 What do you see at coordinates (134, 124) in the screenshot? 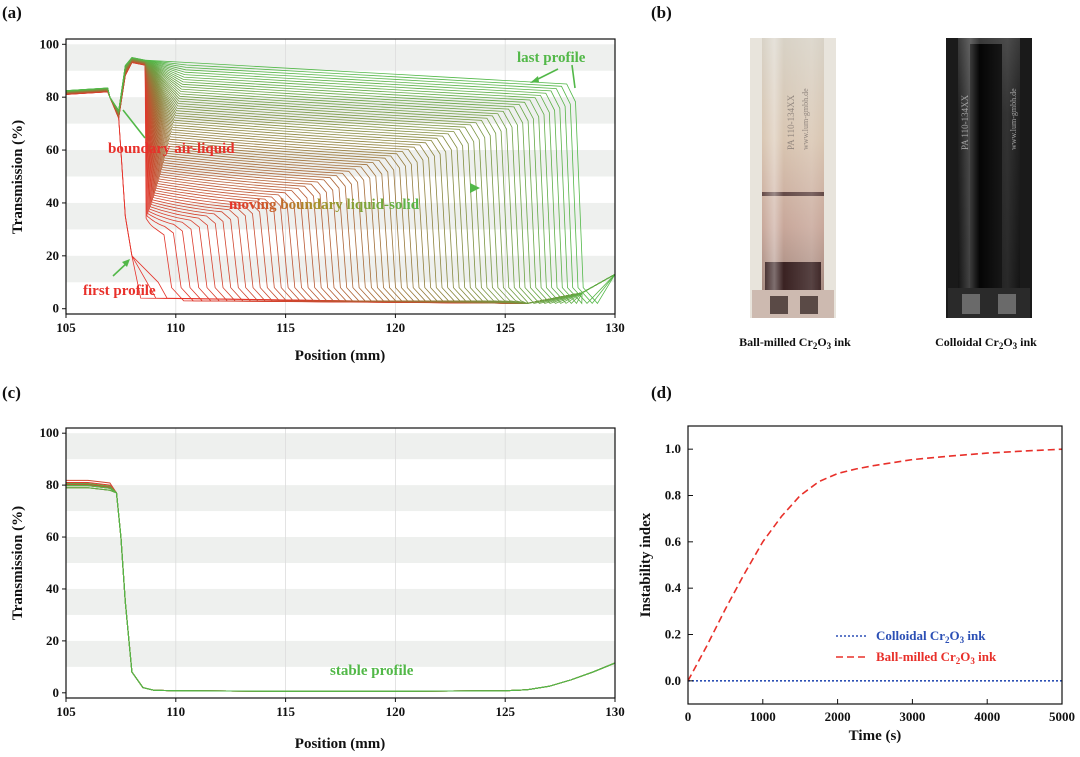
I see `air-liquid-arrow` at bounding box center [134, 124].